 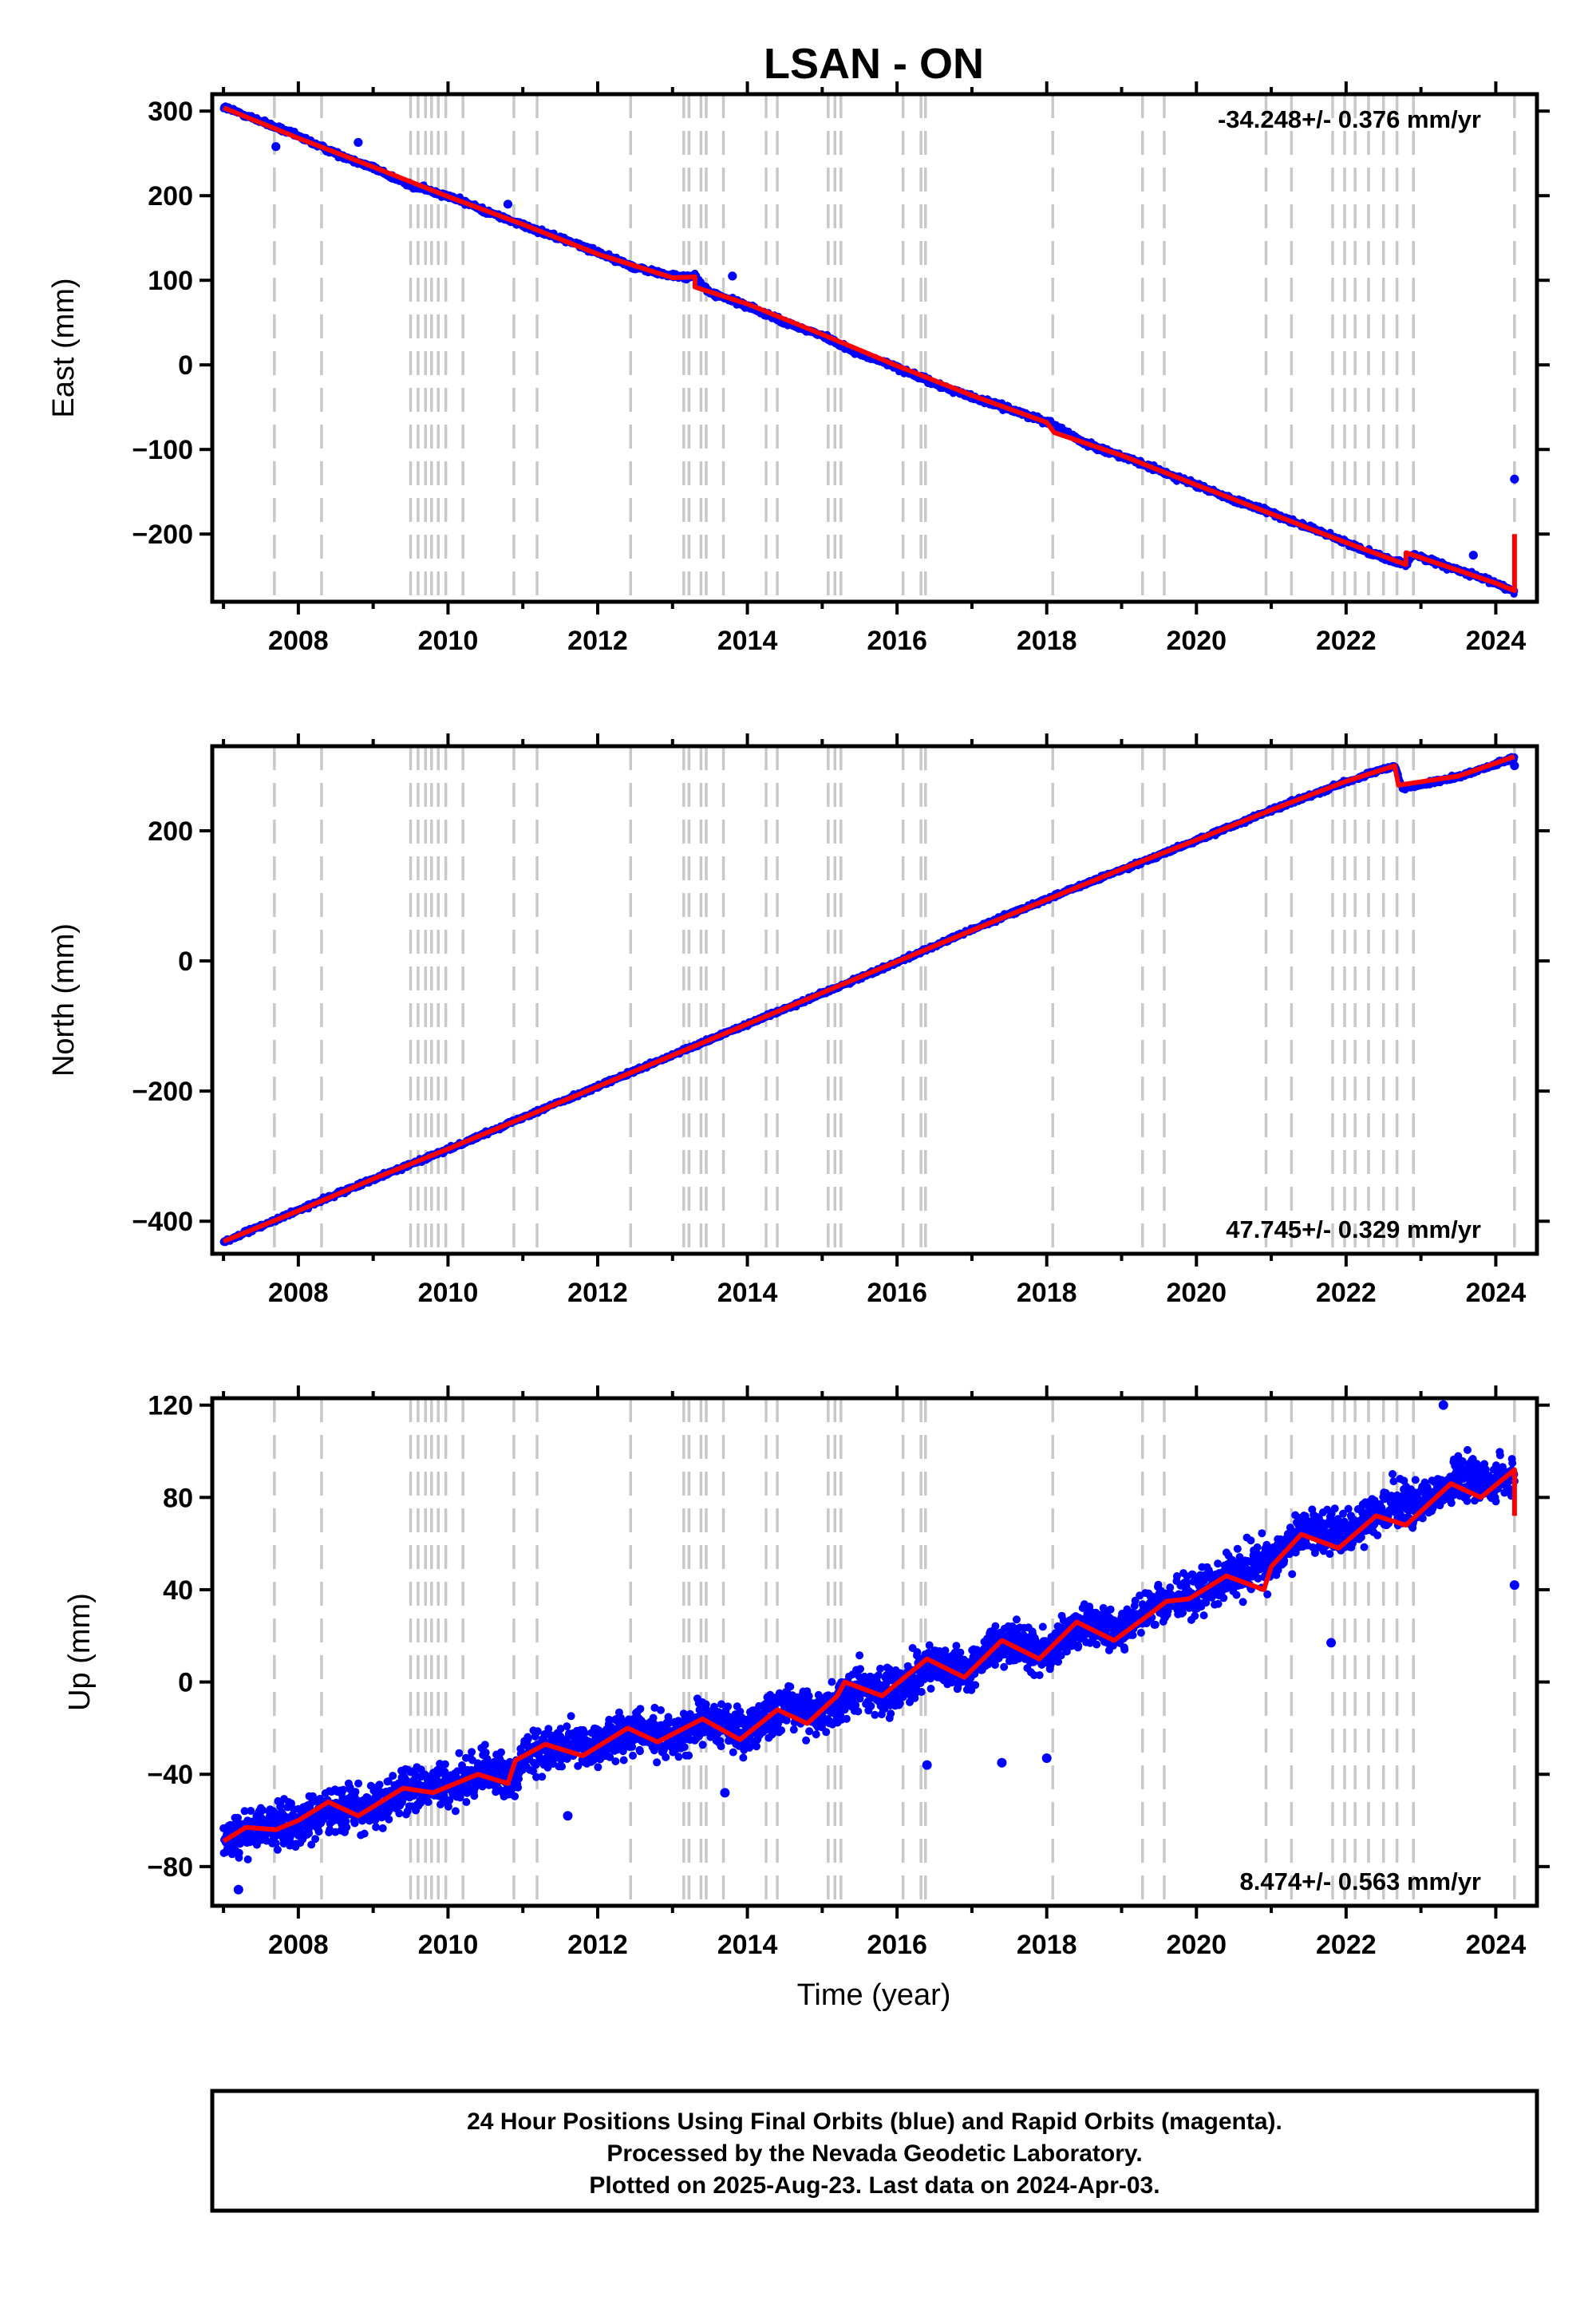 I want to click on y-tick-label: −200, so click(x=162, y=535).